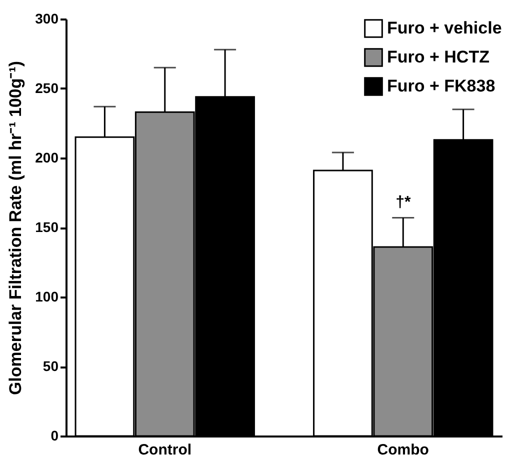  Describe the element at coordinates (47, 158) in the screenshot. I see `y-tick-label: 200` at that location.